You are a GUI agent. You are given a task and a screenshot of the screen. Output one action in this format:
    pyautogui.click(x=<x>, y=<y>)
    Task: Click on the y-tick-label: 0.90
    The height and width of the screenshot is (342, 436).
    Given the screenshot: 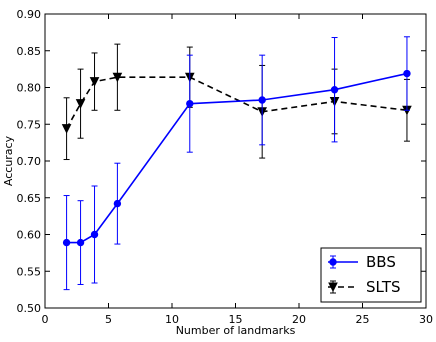 What is the action you would take?
    pyautogui.click(x=29, y=14)
    